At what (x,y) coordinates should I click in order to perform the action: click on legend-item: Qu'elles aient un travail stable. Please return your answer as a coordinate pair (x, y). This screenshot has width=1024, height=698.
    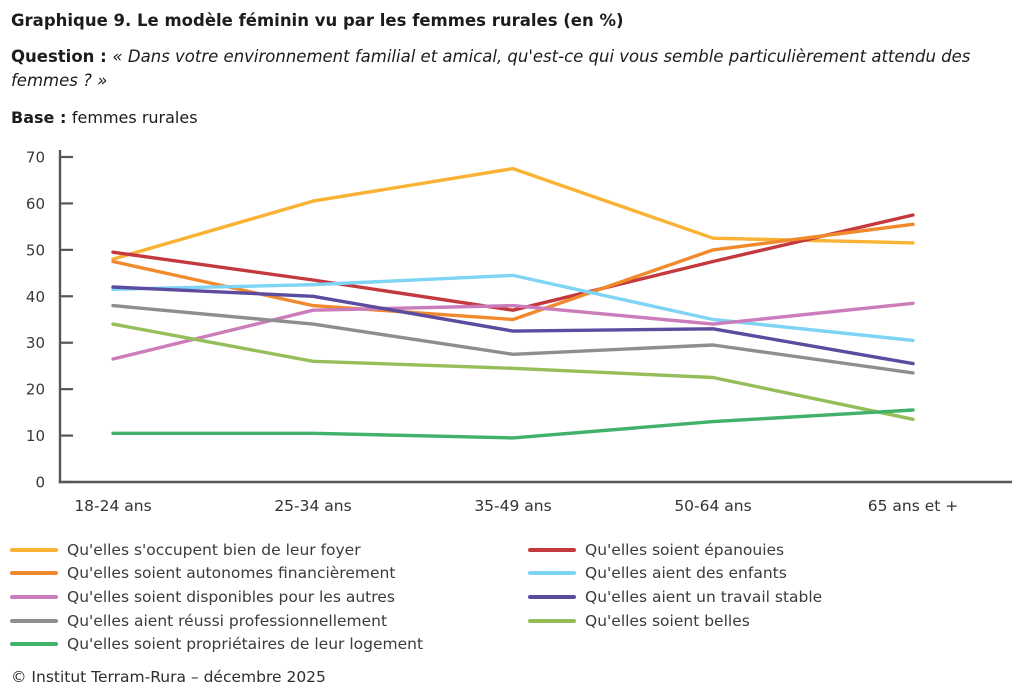
    Looking at the image, I should click on (773, 597).